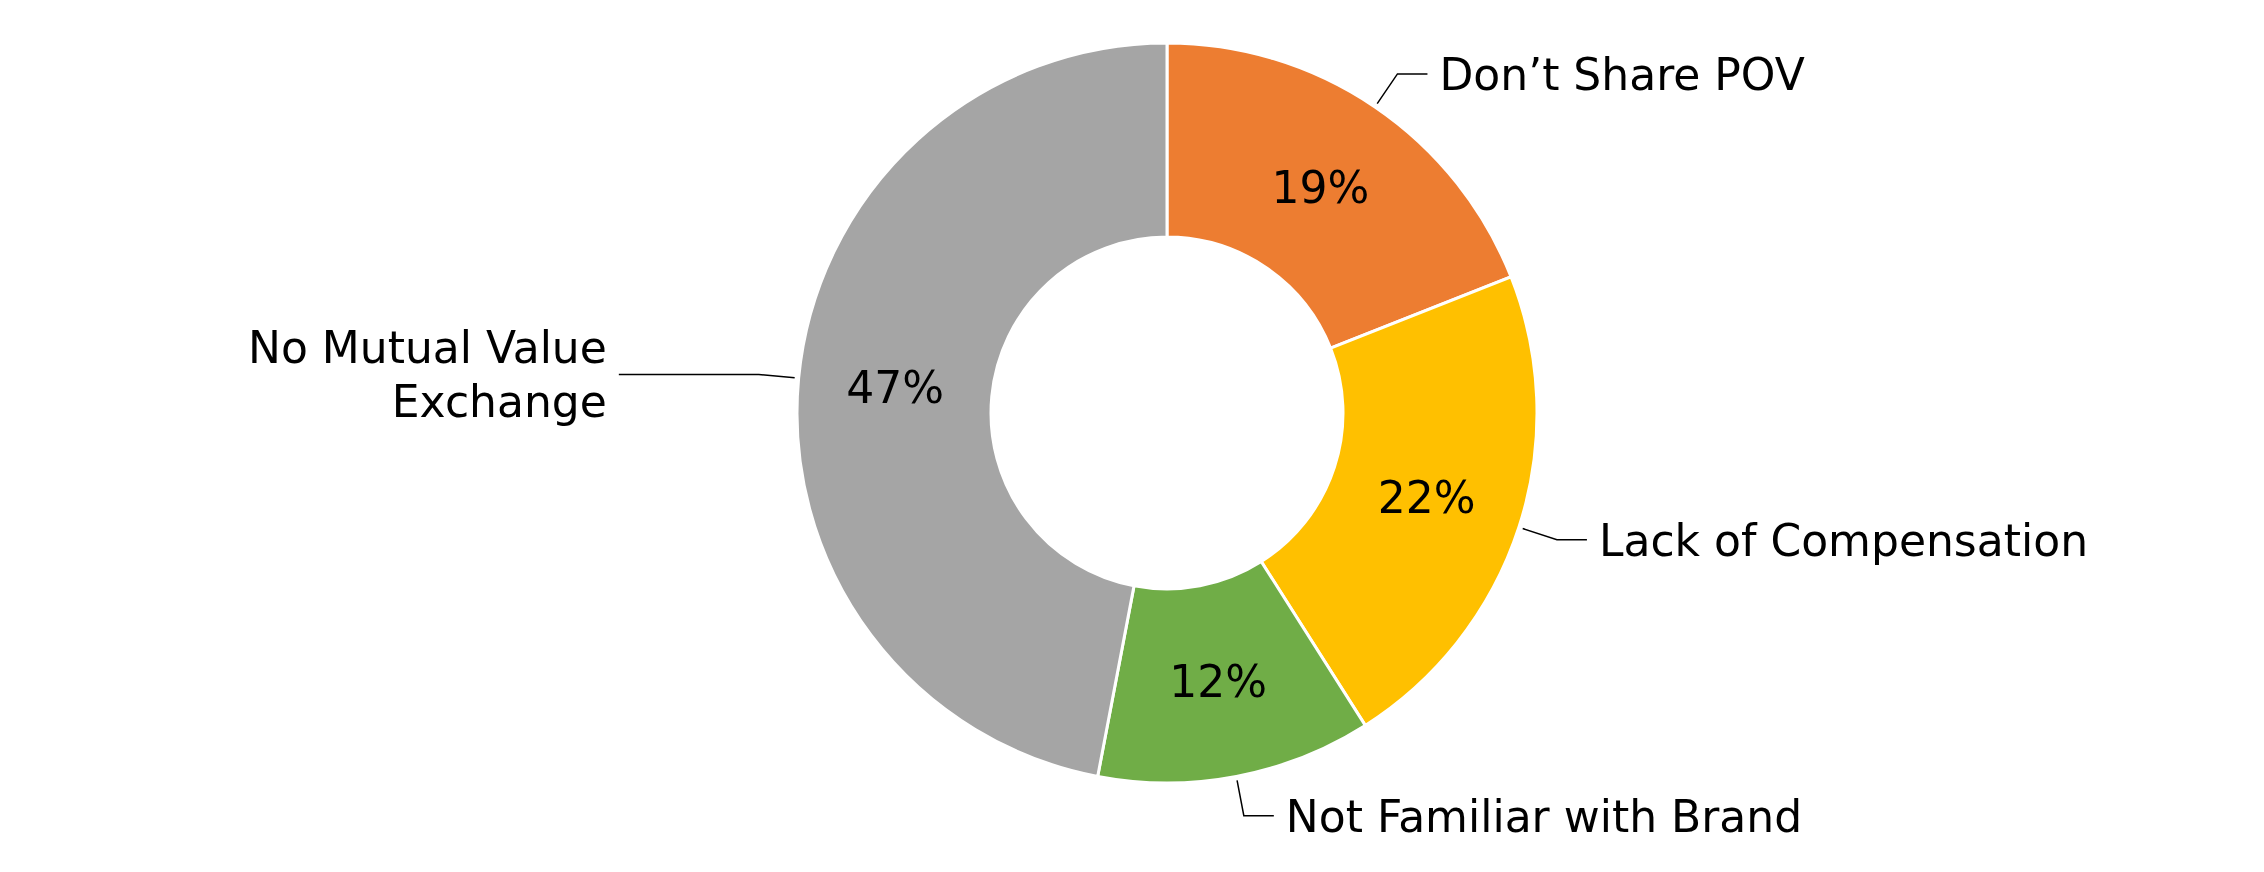  What do you see at coordinates (1320, 187) in the screenshot?
I see `data-label: 19%` at bounding box center [1320, 187].